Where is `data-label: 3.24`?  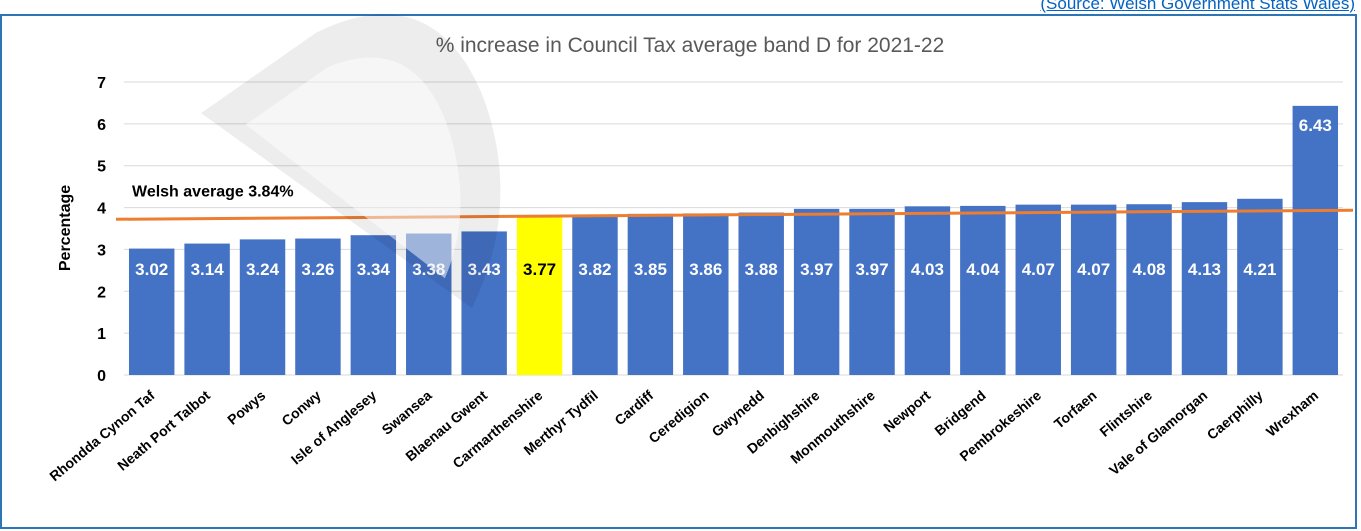
data-label: 3.24 is located at coordinates (263, 269).